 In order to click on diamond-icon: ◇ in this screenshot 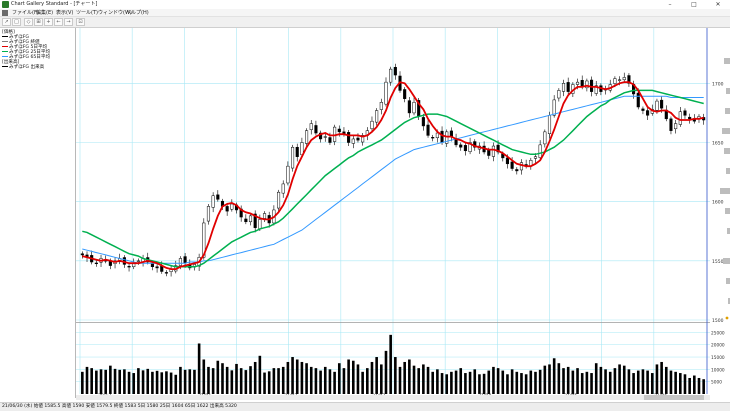, I will do `click(28, 22)`.